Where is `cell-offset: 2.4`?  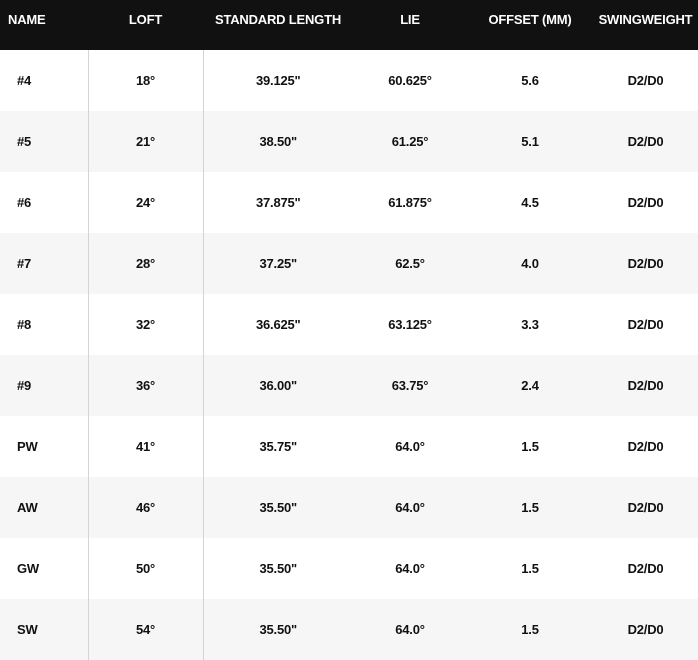 cell-offset: 2.4 is located at coordinates (530, 385).